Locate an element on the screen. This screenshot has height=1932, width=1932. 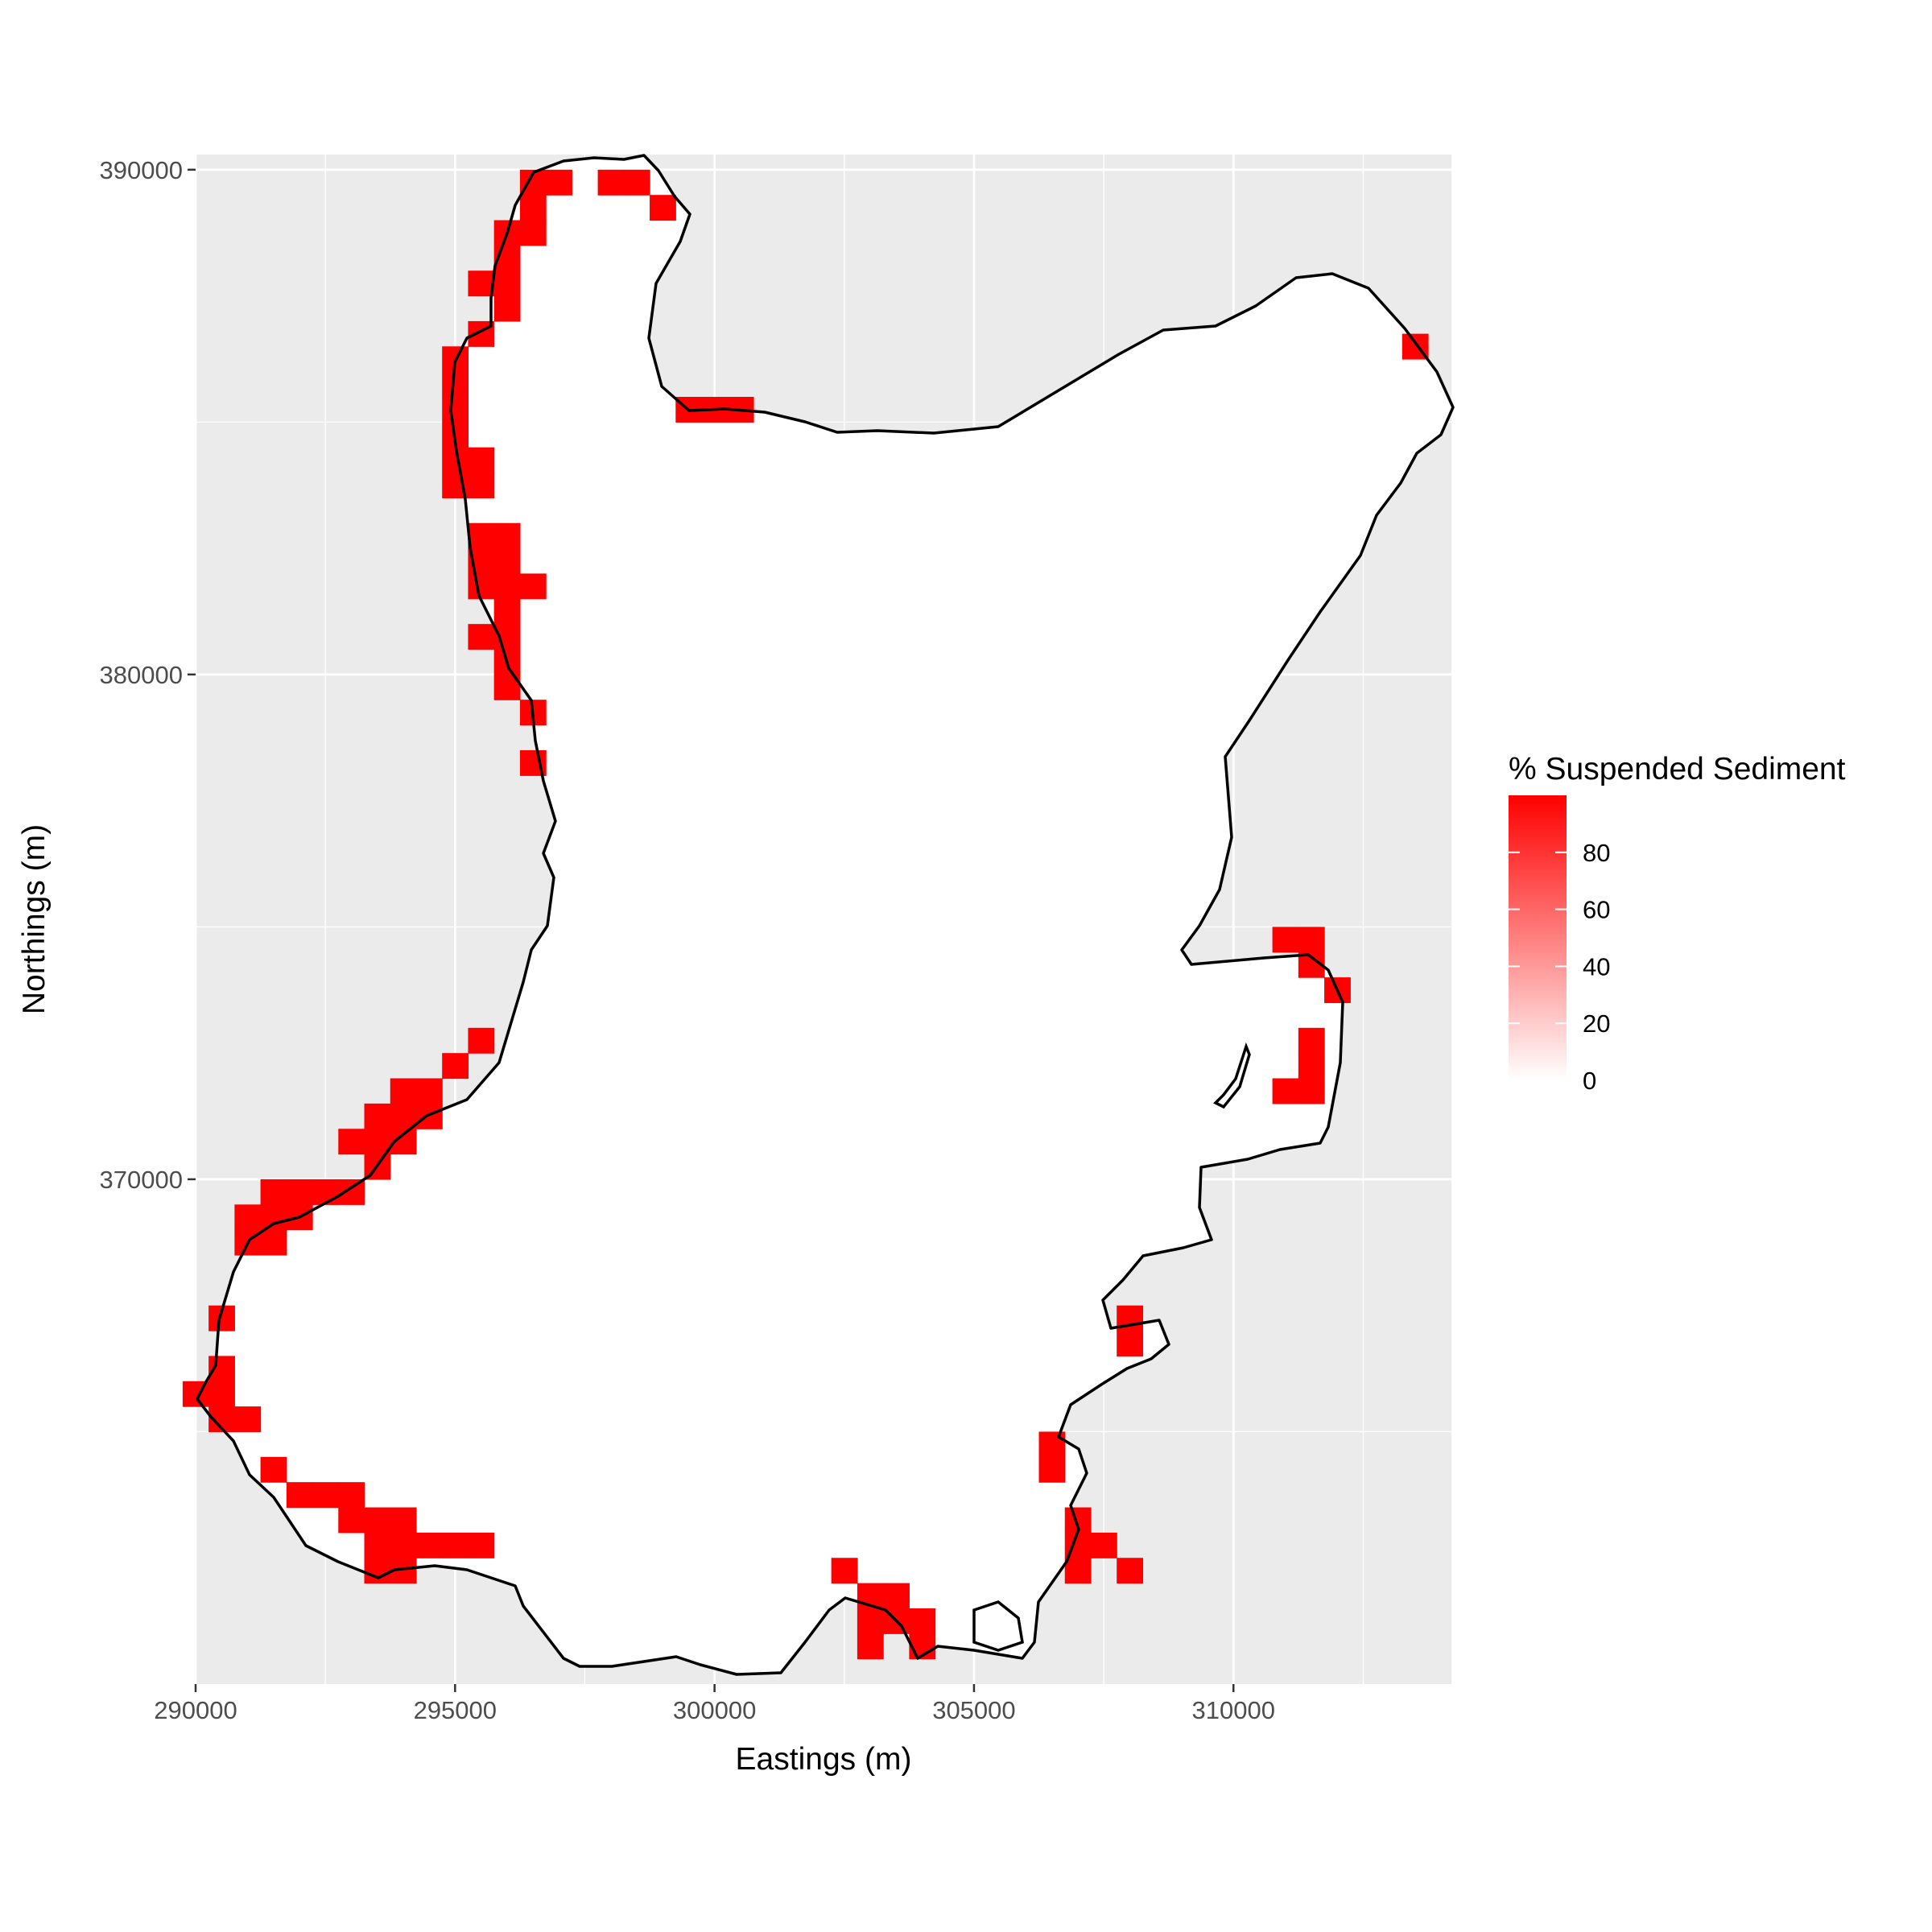
inlet-outline is located at coordinates (1232, 1075).